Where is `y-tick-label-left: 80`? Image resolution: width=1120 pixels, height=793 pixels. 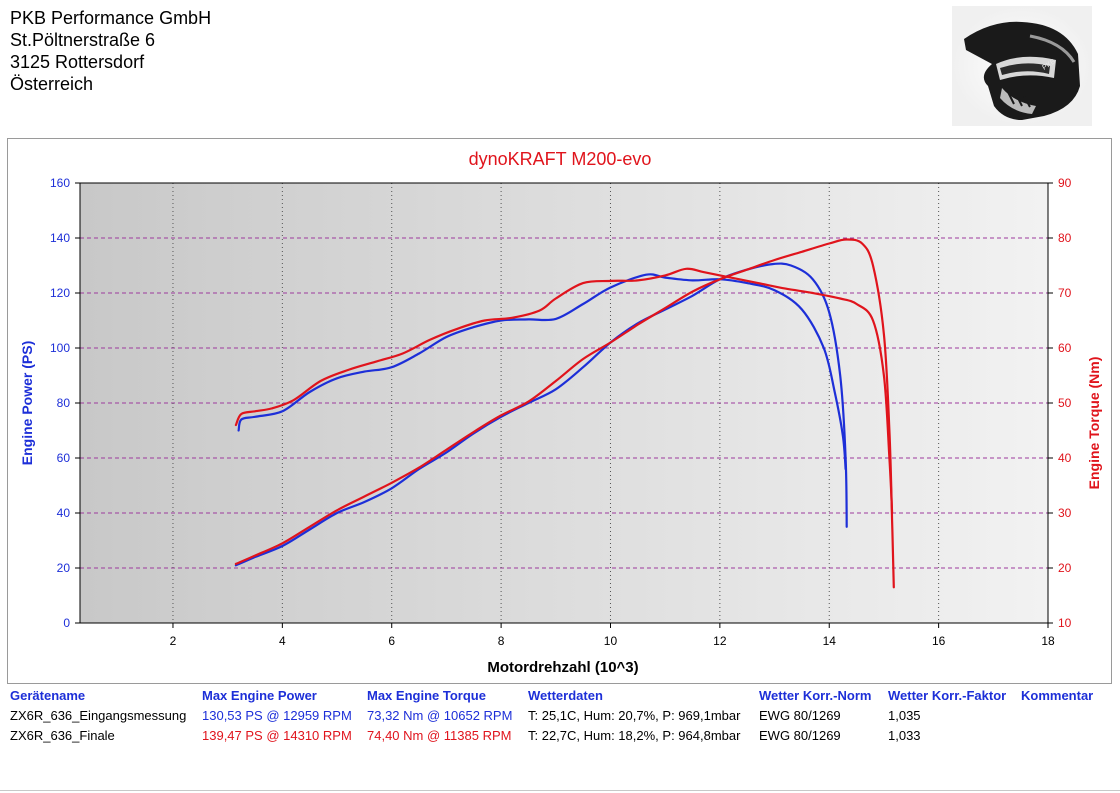 y-tick-label-left: 80 is located at coordinates (64, 403).